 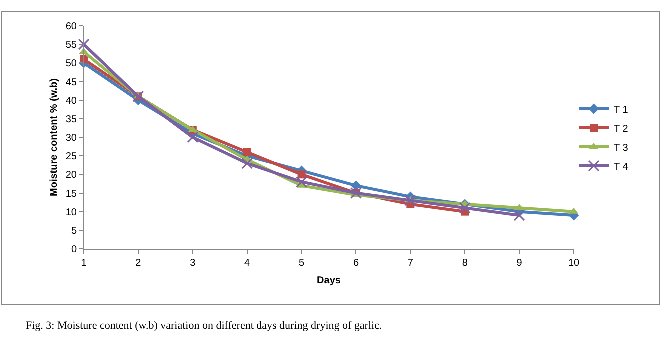 What do you see at coordinates (74, 231) in the screenshot?
I see `y-tick-label: 5` at bounding box center [74, 231].